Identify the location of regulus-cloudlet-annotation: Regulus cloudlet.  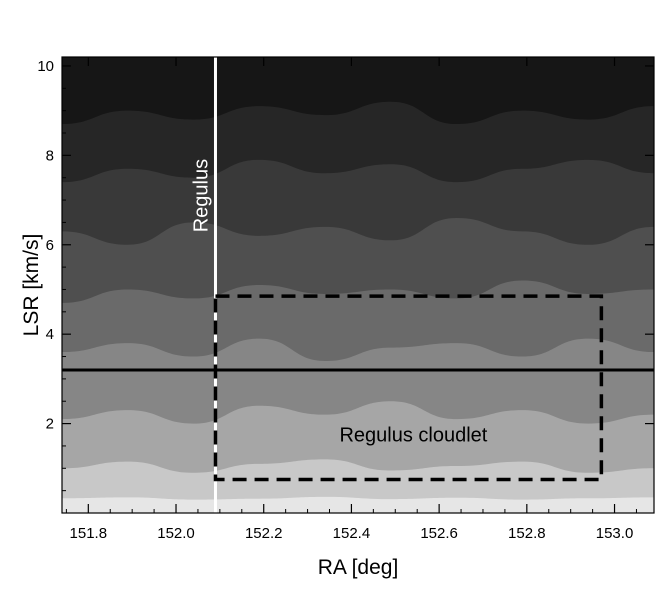
(413, 435).